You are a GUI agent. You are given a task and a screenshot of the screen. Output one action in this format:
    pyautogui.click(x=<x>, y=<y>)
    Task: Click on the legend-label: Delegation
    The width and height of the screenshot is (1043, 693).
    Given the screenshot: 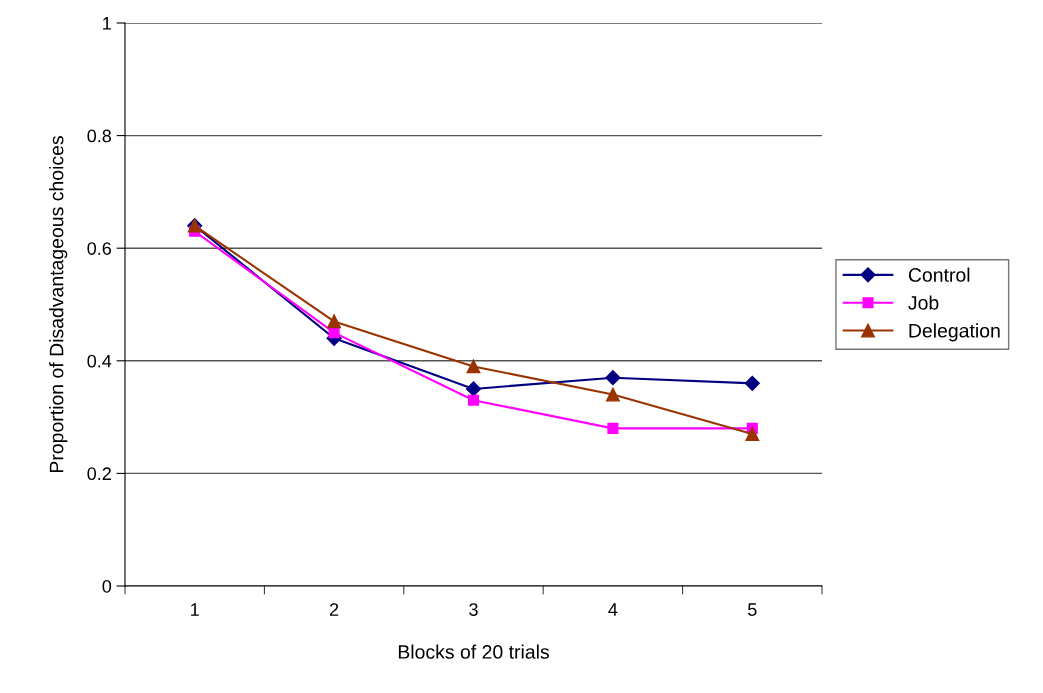 What is the action you would take?
    pyautogui.click(x=954, y=332)
    